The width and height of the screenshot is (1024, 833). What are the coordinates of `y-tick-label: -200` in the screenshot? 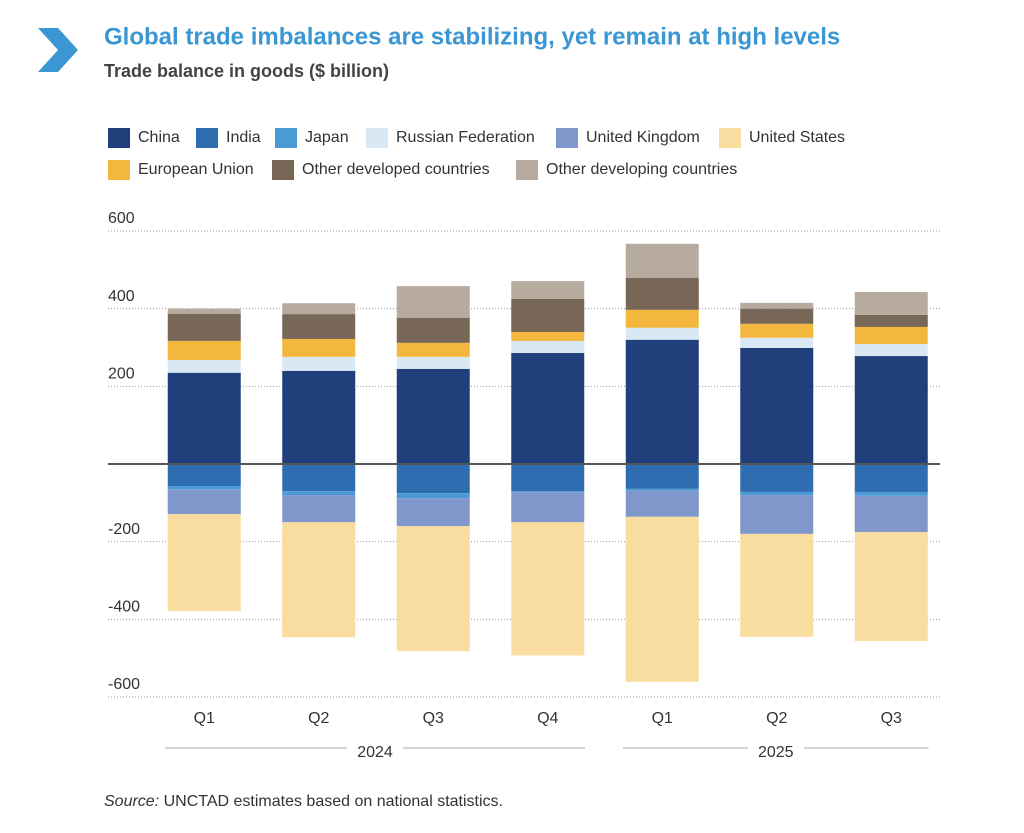 It's located at (124, 529).